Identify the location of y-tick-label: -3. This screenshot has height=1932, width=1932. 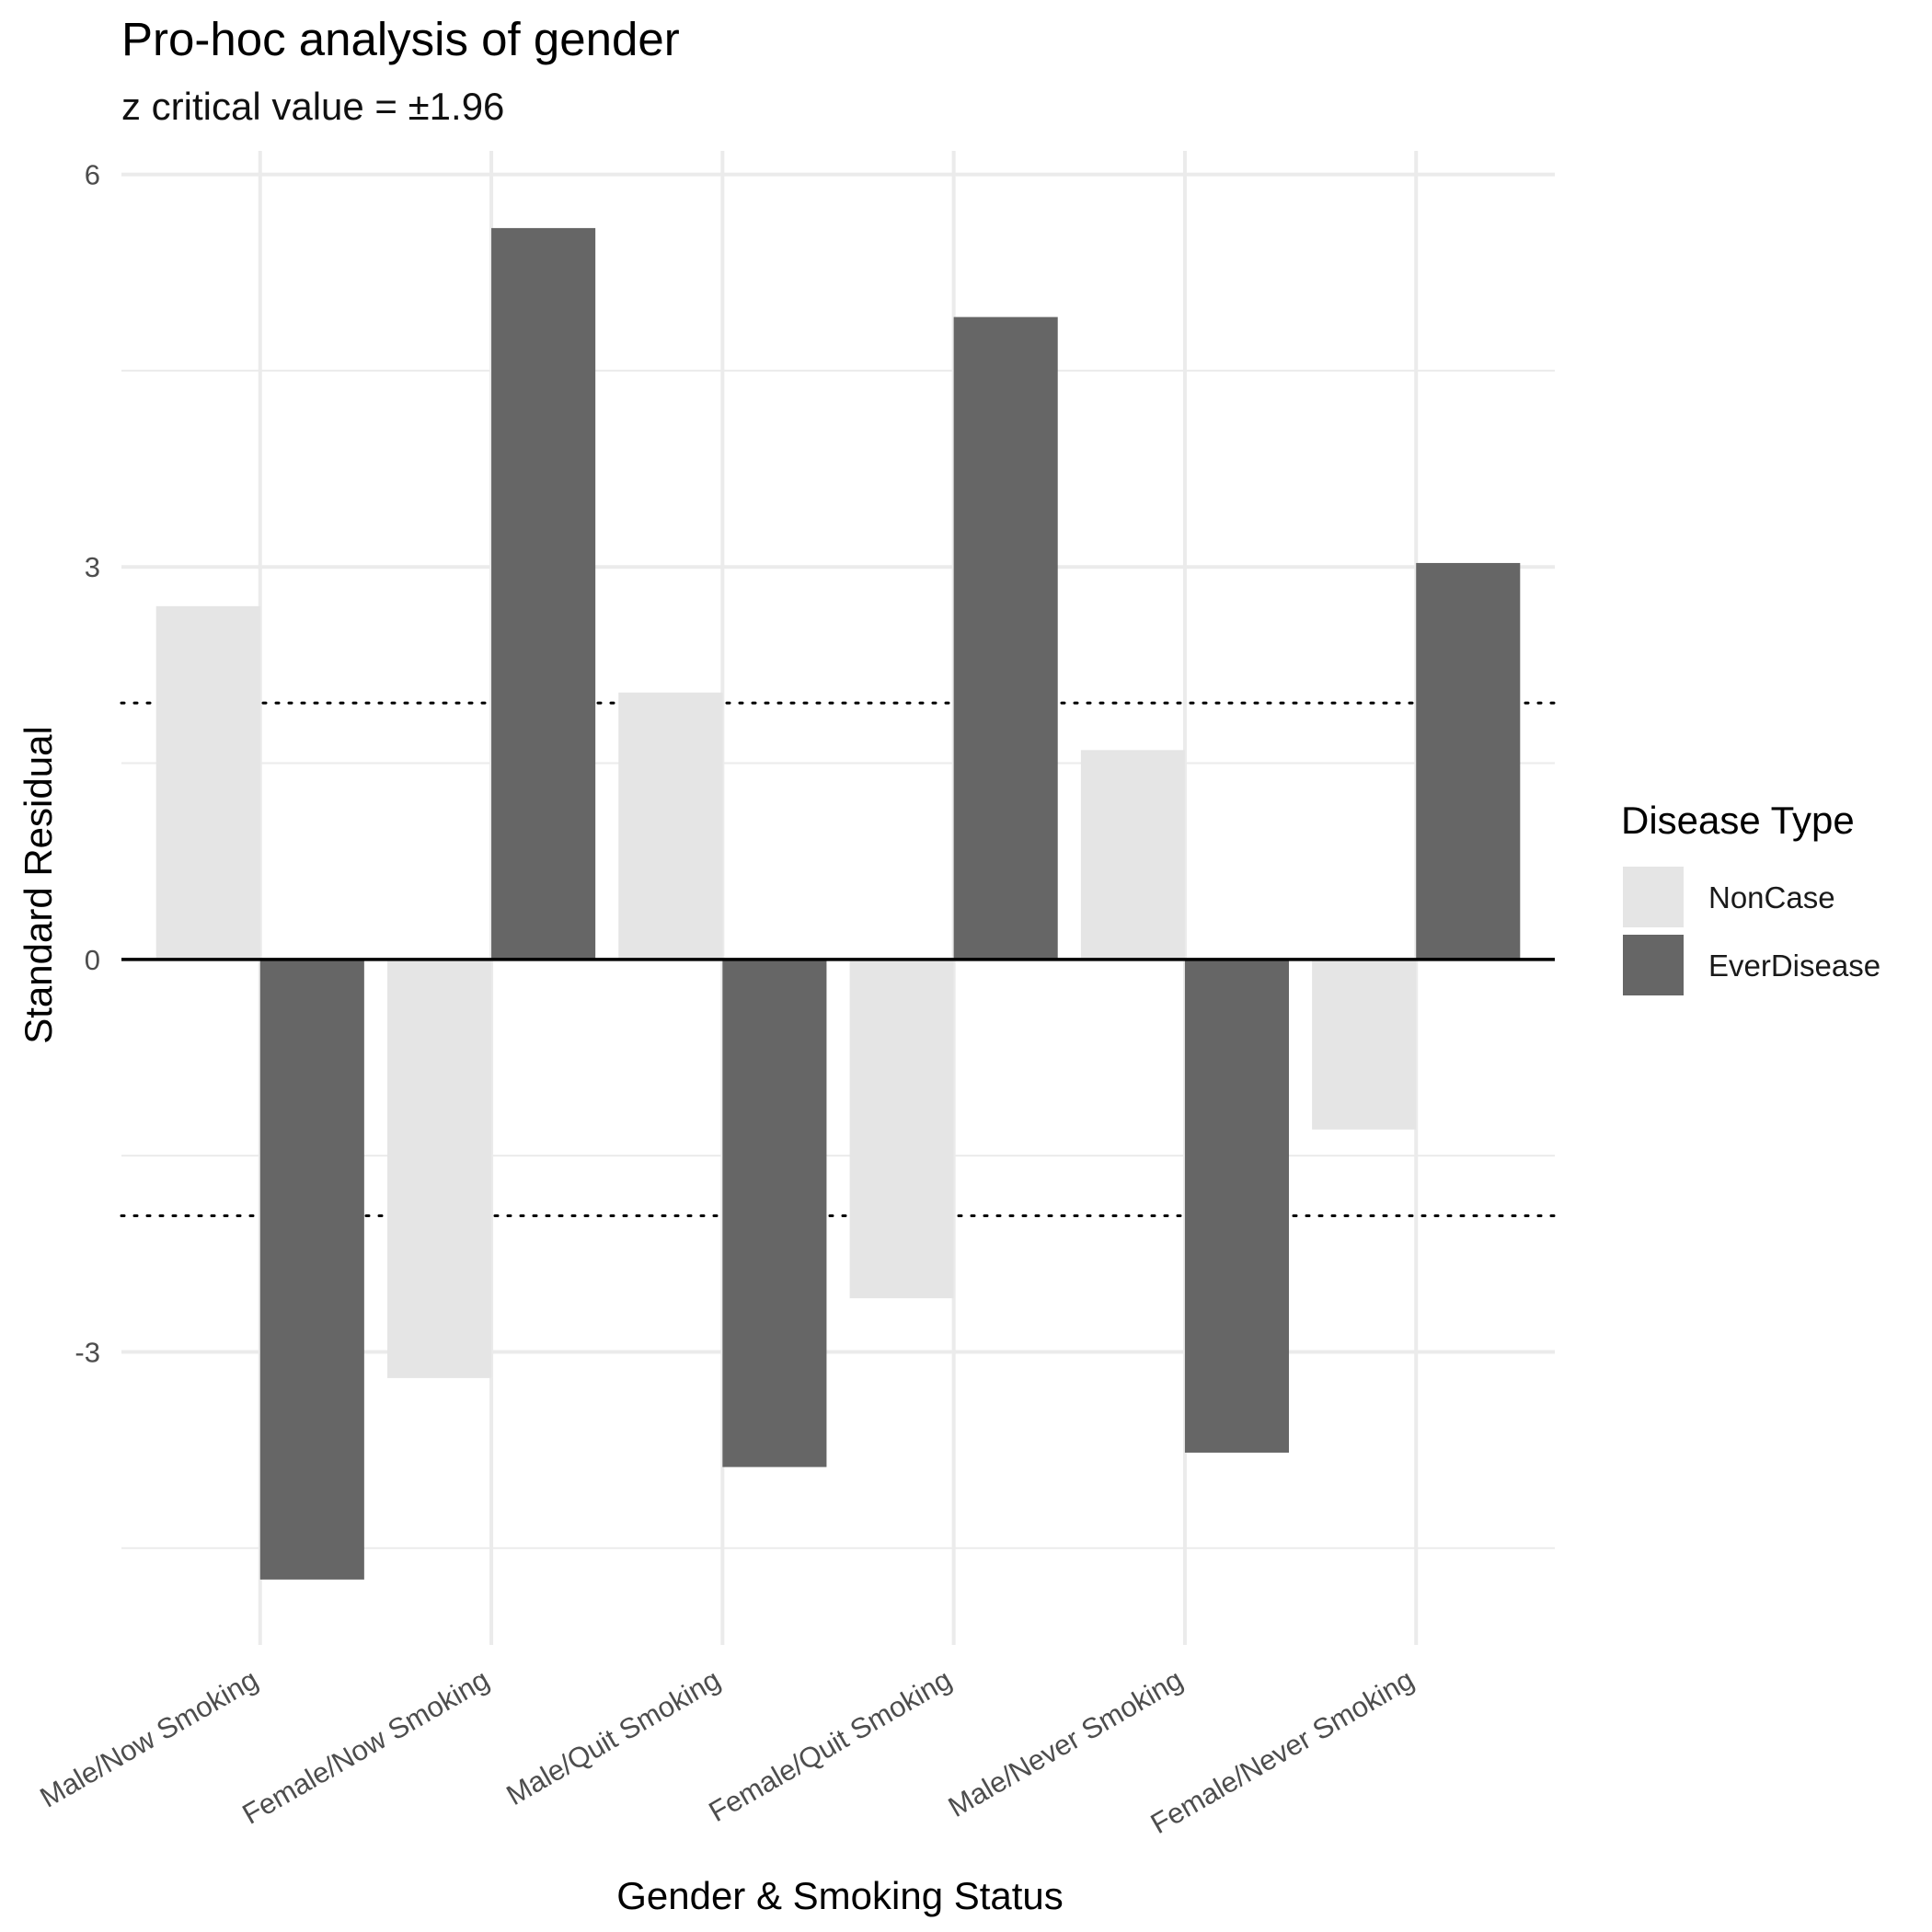
(87, 1352).